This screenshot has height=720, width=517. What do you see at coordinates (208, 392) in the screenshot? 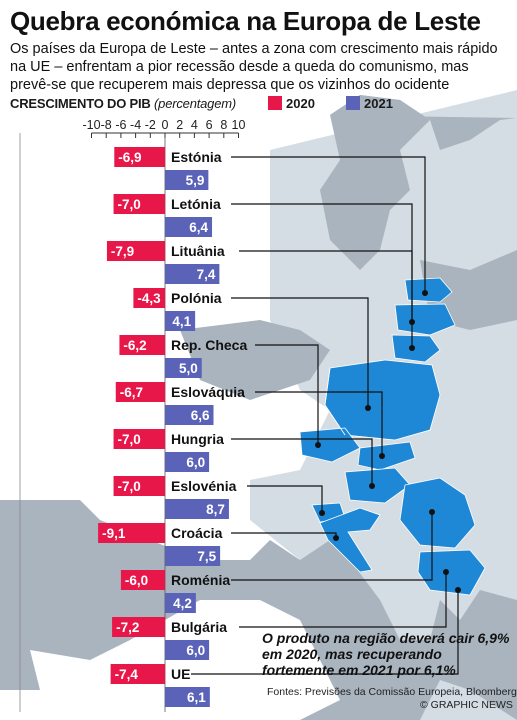
I see `category-label: Eslováquia` at bounding box center [208, 392].